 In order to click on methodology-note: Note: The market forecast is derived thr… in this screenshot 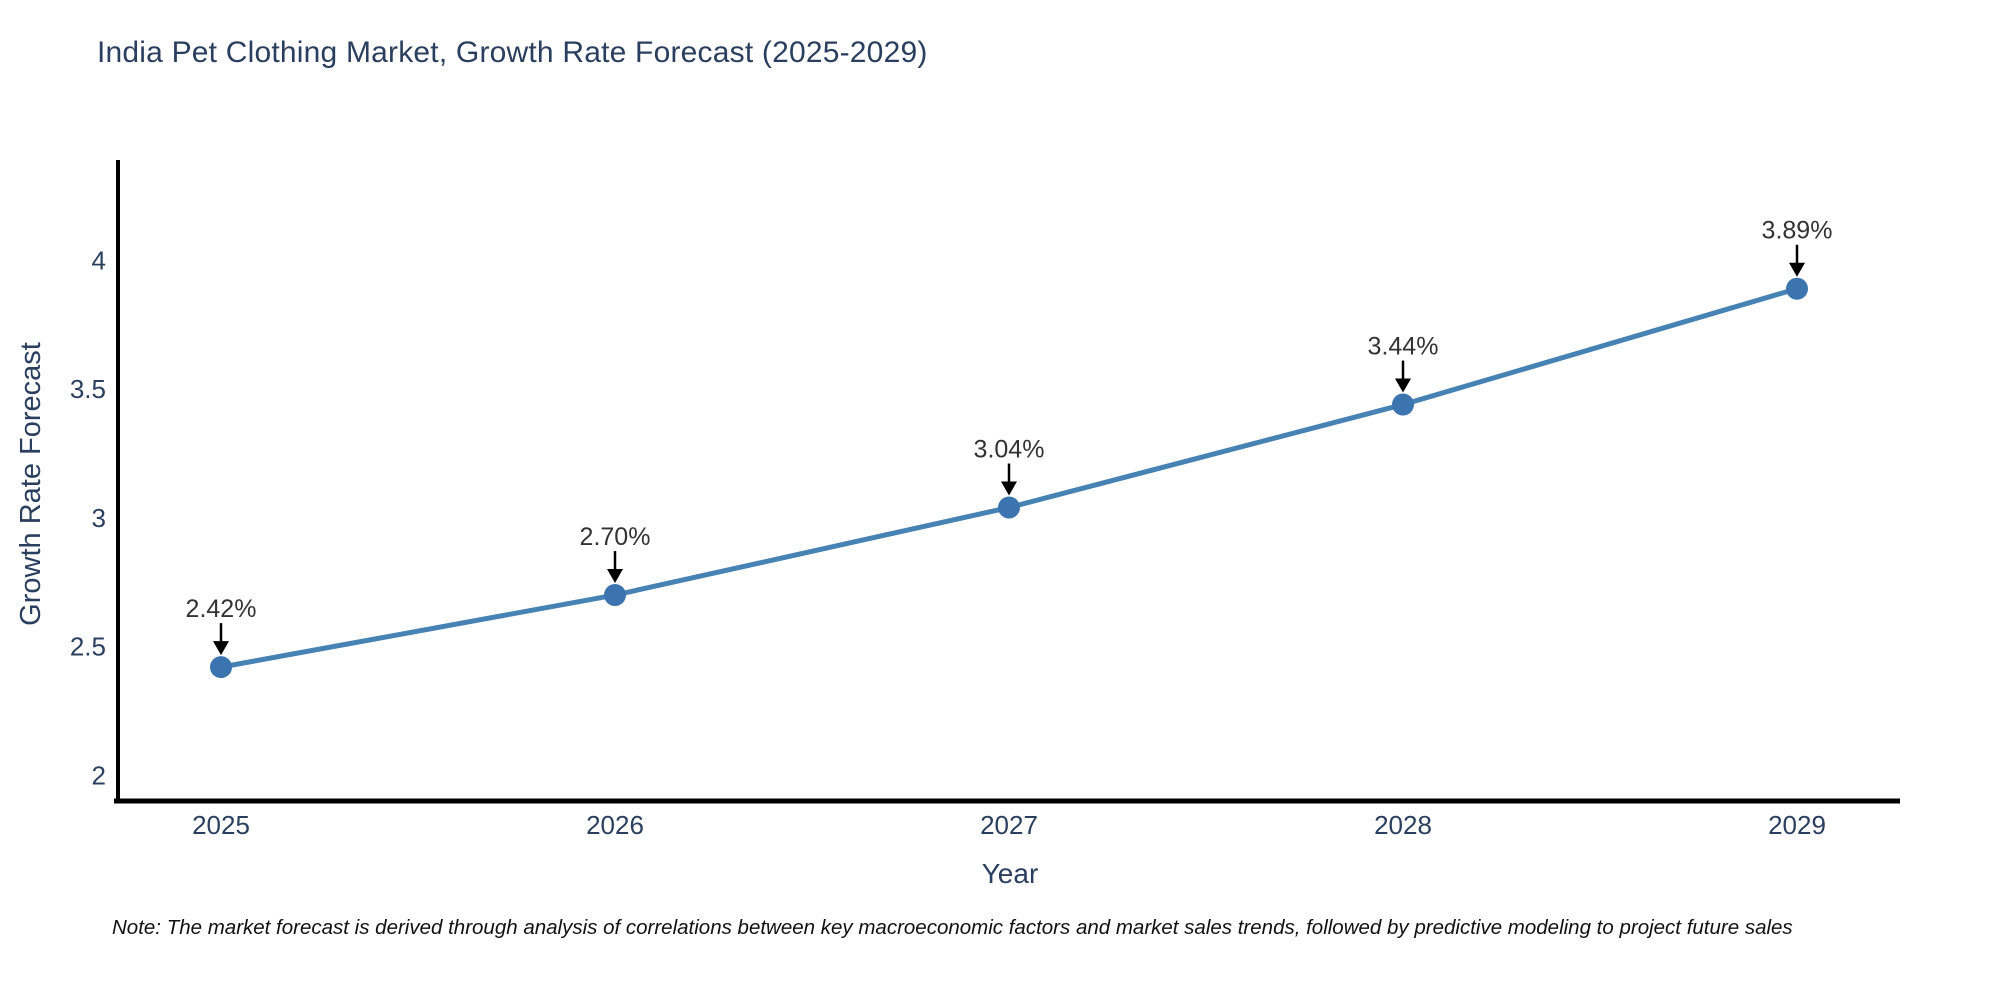, I will do `click(952, 927)`.